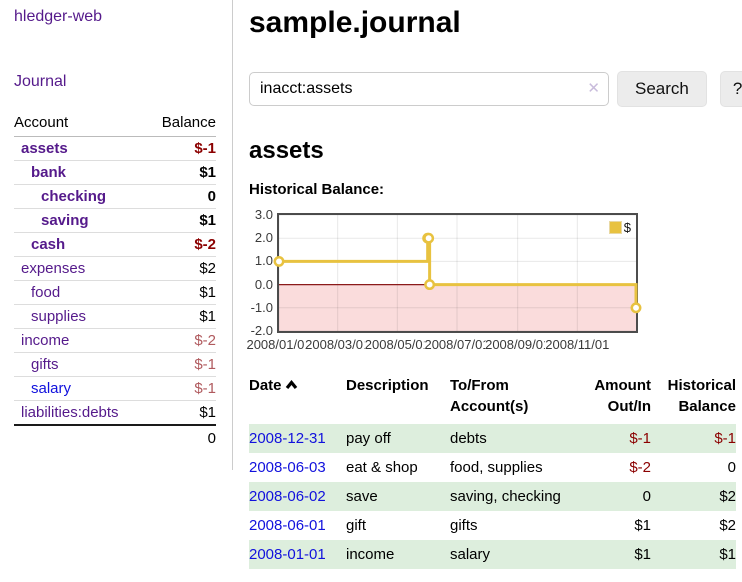 This screenshot has height=582, width=742. What do you see at coordinates (622, 396) in the screenshot?
I see `register-col-amount: Amount Out/In` at bounding box center [622, 396].